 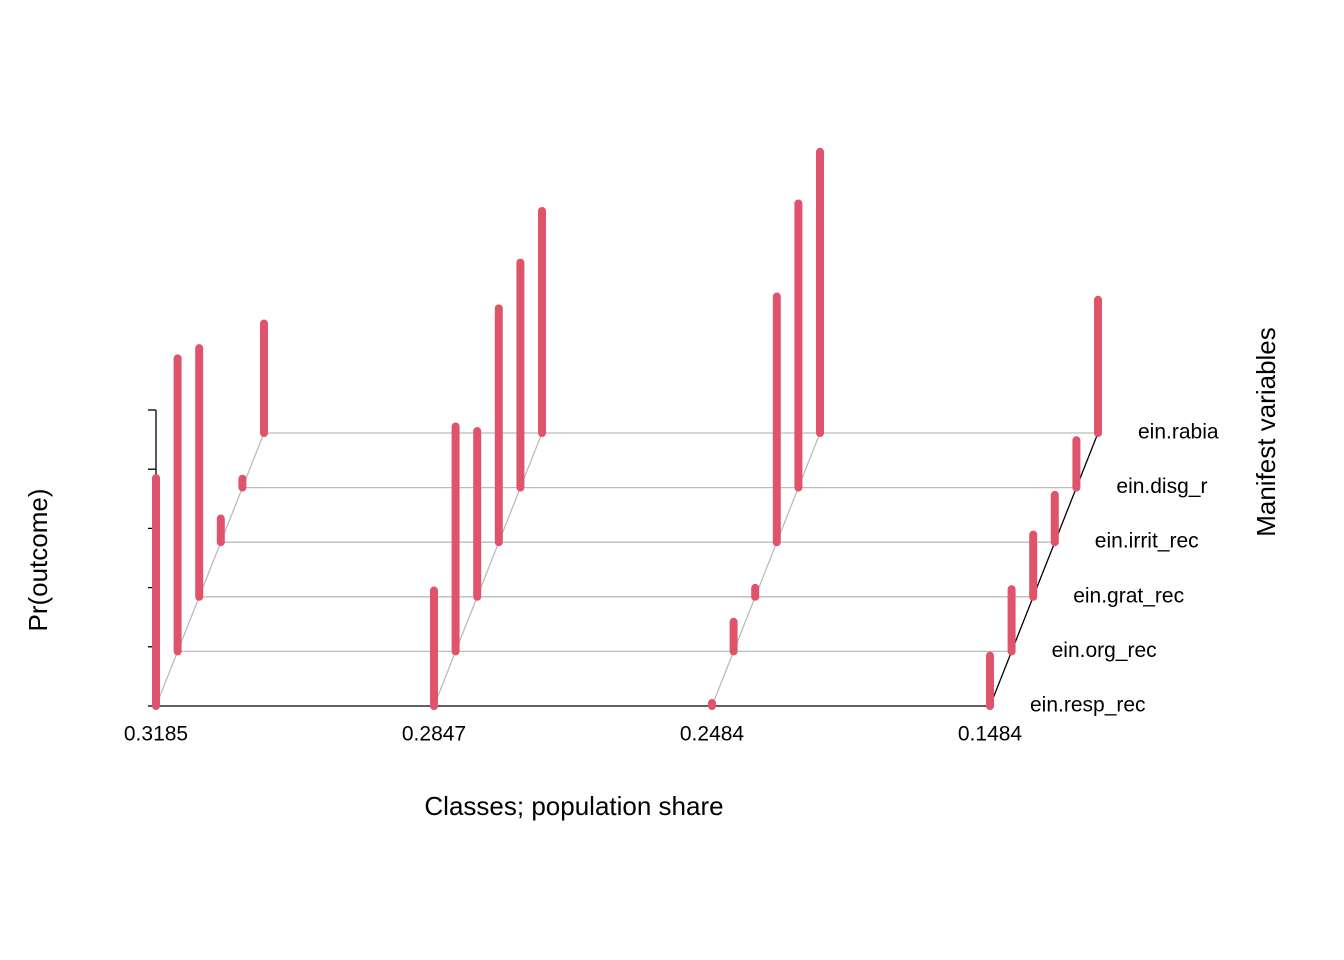 What do you see at coordinates (712, 734) in the screenshot?
I see `x-tick-label: 0.2484` at bounding box center [712, 734].